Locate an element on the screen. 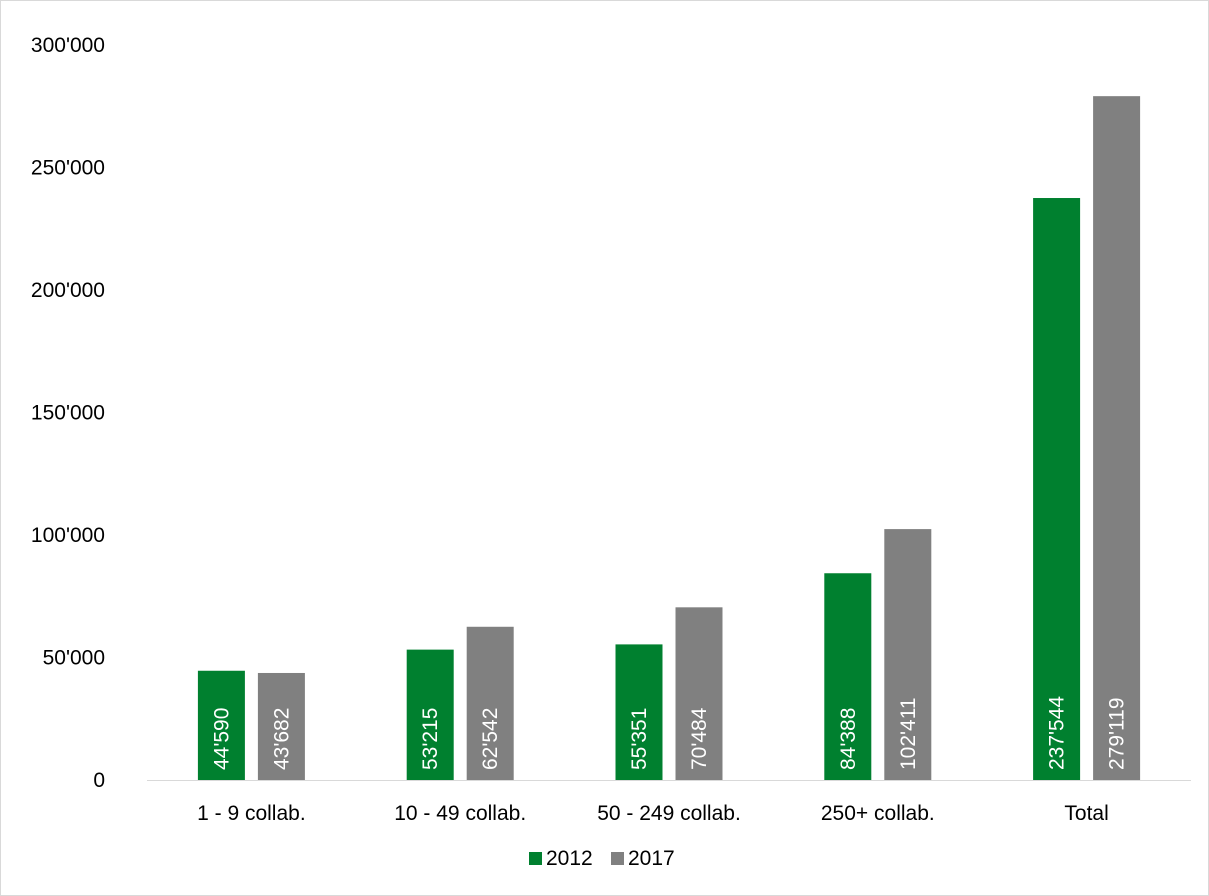  data-label: 55'351 is located at coordinates (639, 739).